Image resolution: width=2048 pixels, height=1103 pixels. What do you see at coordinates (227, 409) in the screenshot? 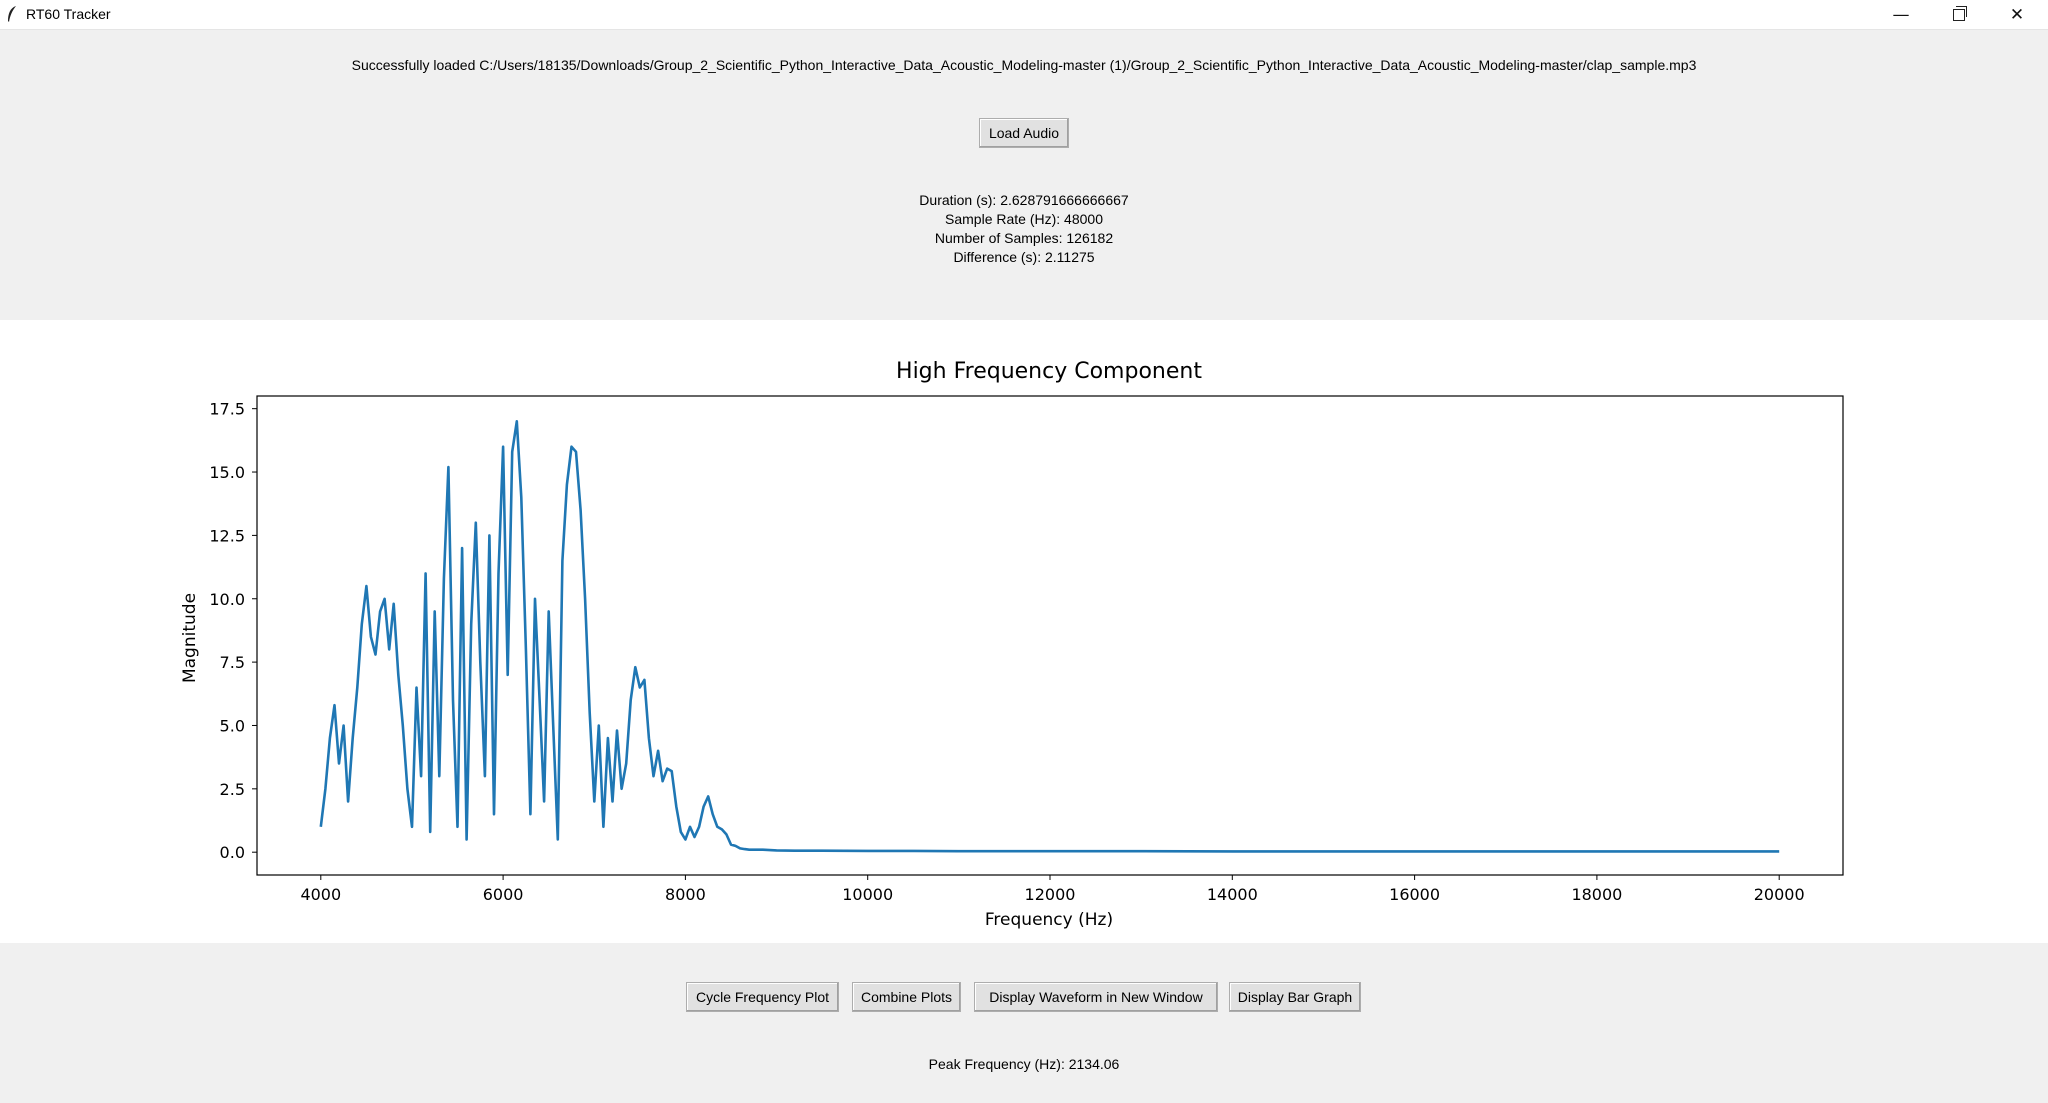
I see `y-tick-label: 17.5` at bounding box center [227, 409].